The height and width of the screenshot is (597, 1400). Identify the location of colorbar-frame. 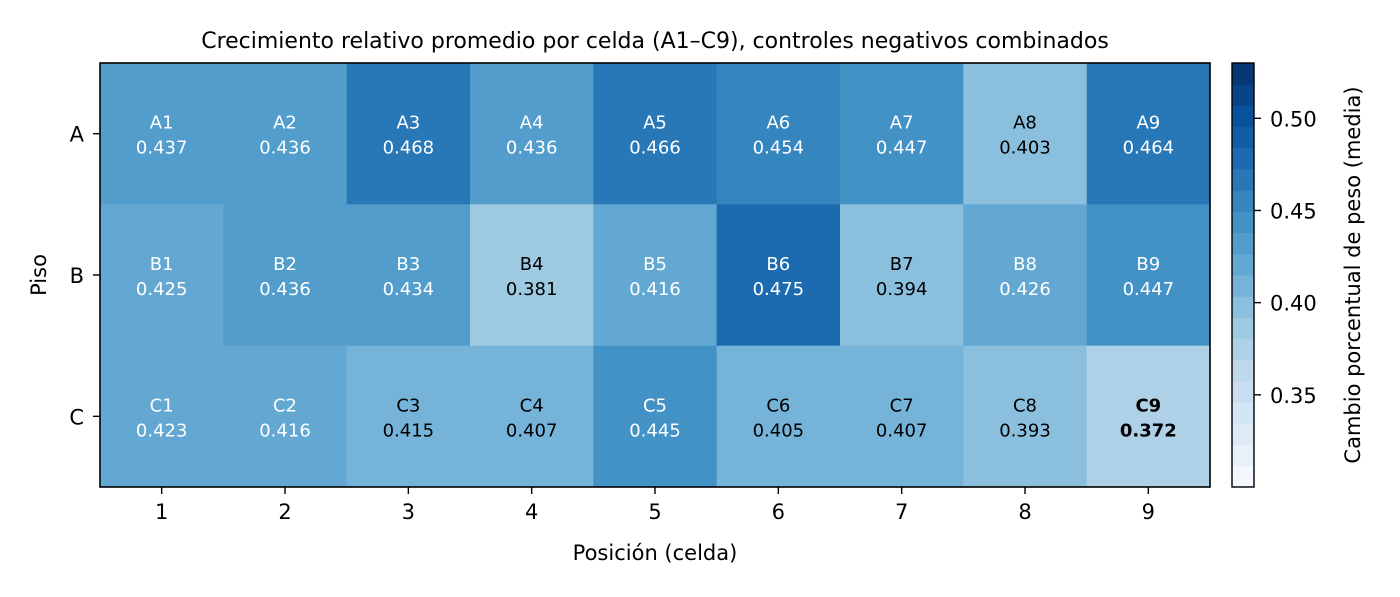
(1243, 275).